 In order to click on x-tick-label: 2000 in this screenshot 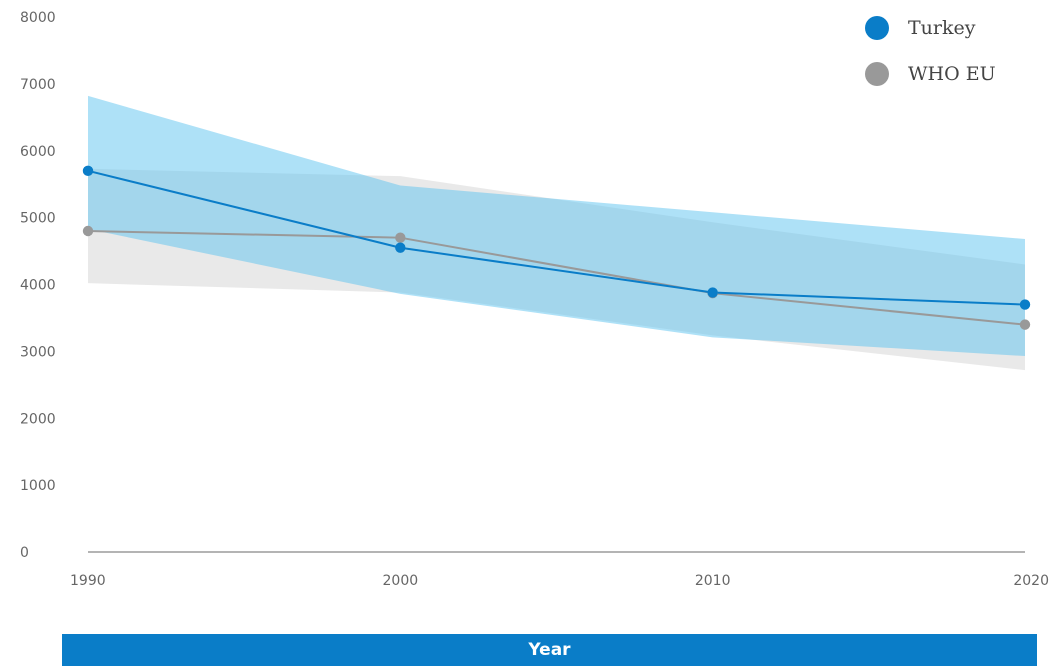, I will do `click(401, 581)`.